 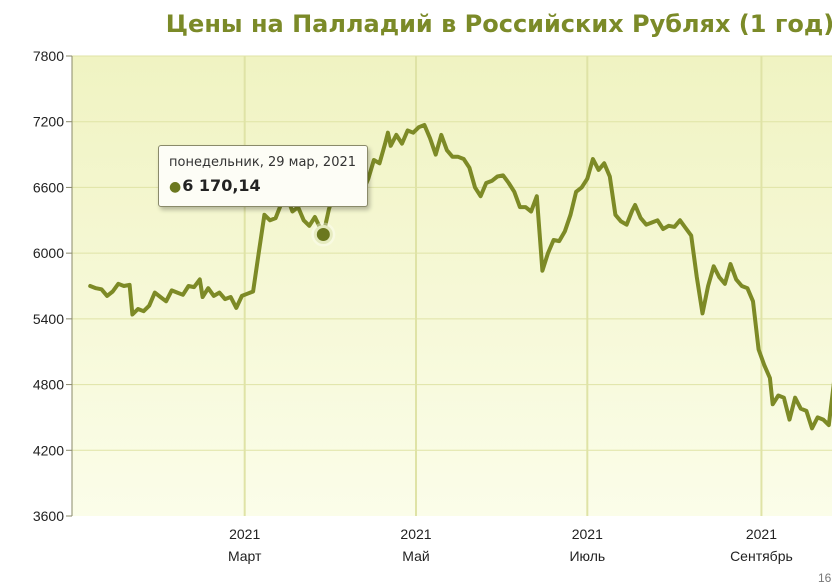 What do you see at coordinates (323, 235) in the screenshot?
I see `highlight-marker` at bounding box center [323, 235].